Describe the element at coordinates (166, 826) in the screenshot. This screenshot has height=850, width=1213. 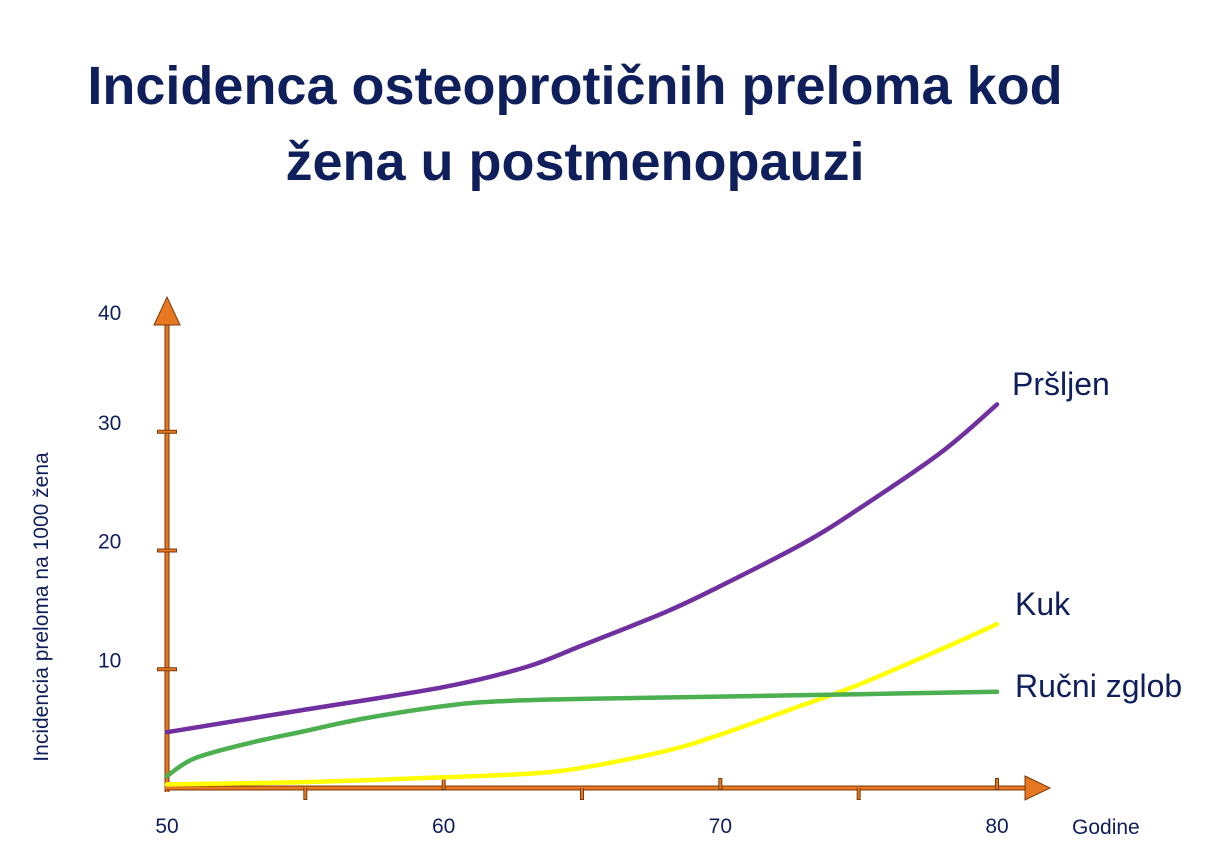
I see `x-tick-label: 50` at that location.